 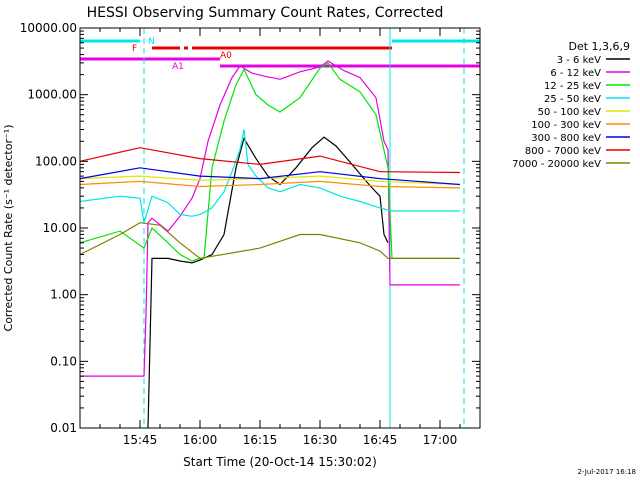 What do you see at coordinates (56, 161) in the screenshot?
I see `y-tick-label: 100.00` at bounding box center [56, 161].